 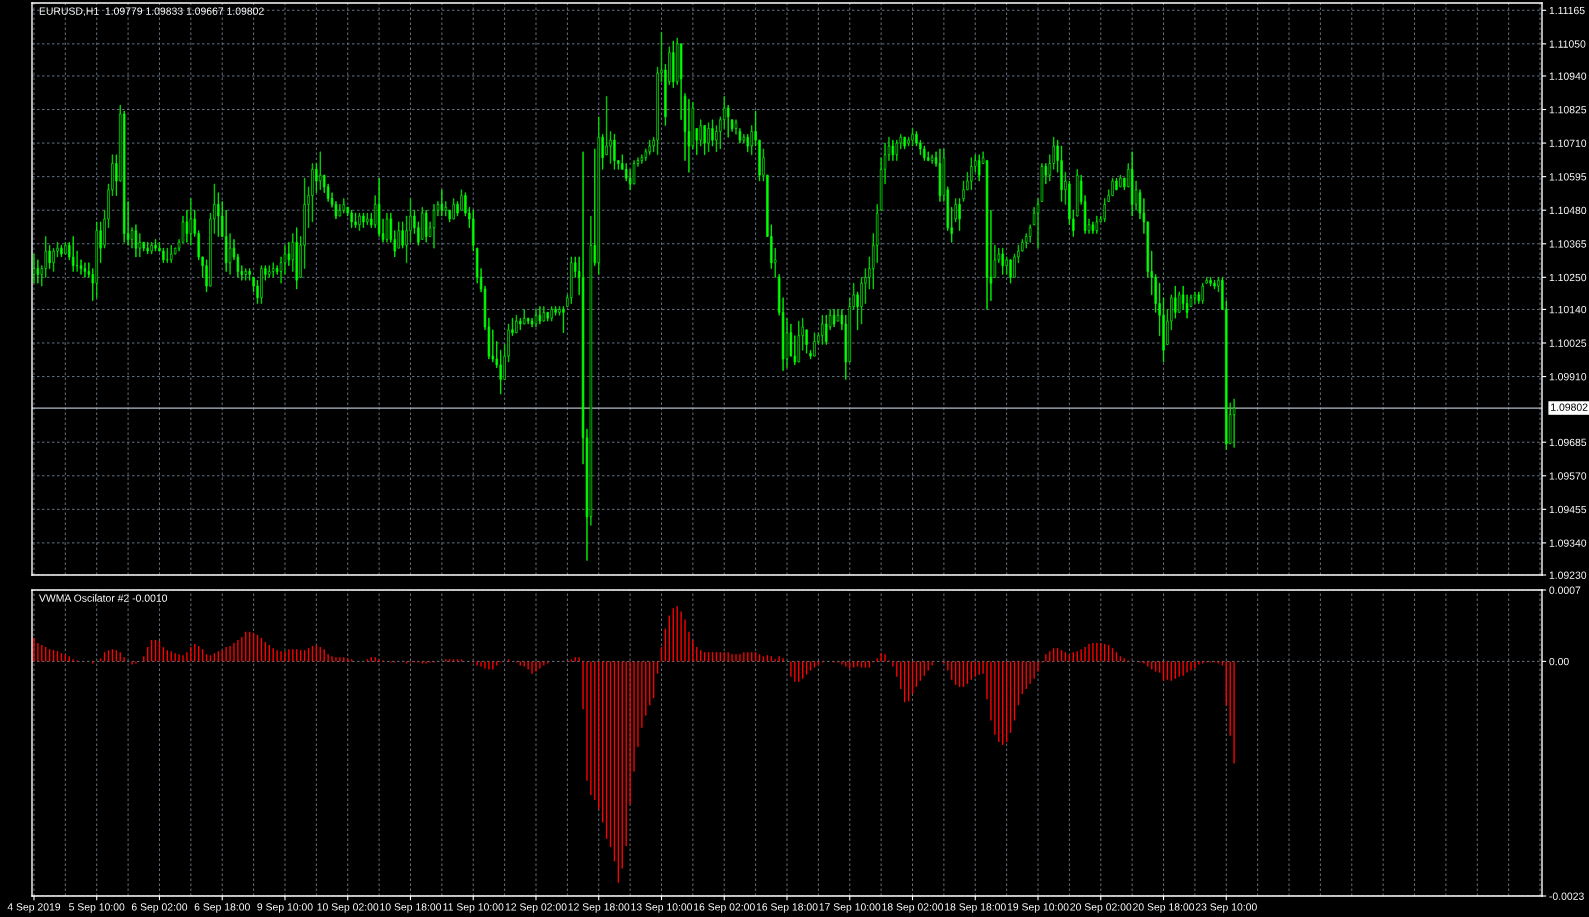 I want to click on y-tick-label: 1.11050, so click(x=1567, y=44).